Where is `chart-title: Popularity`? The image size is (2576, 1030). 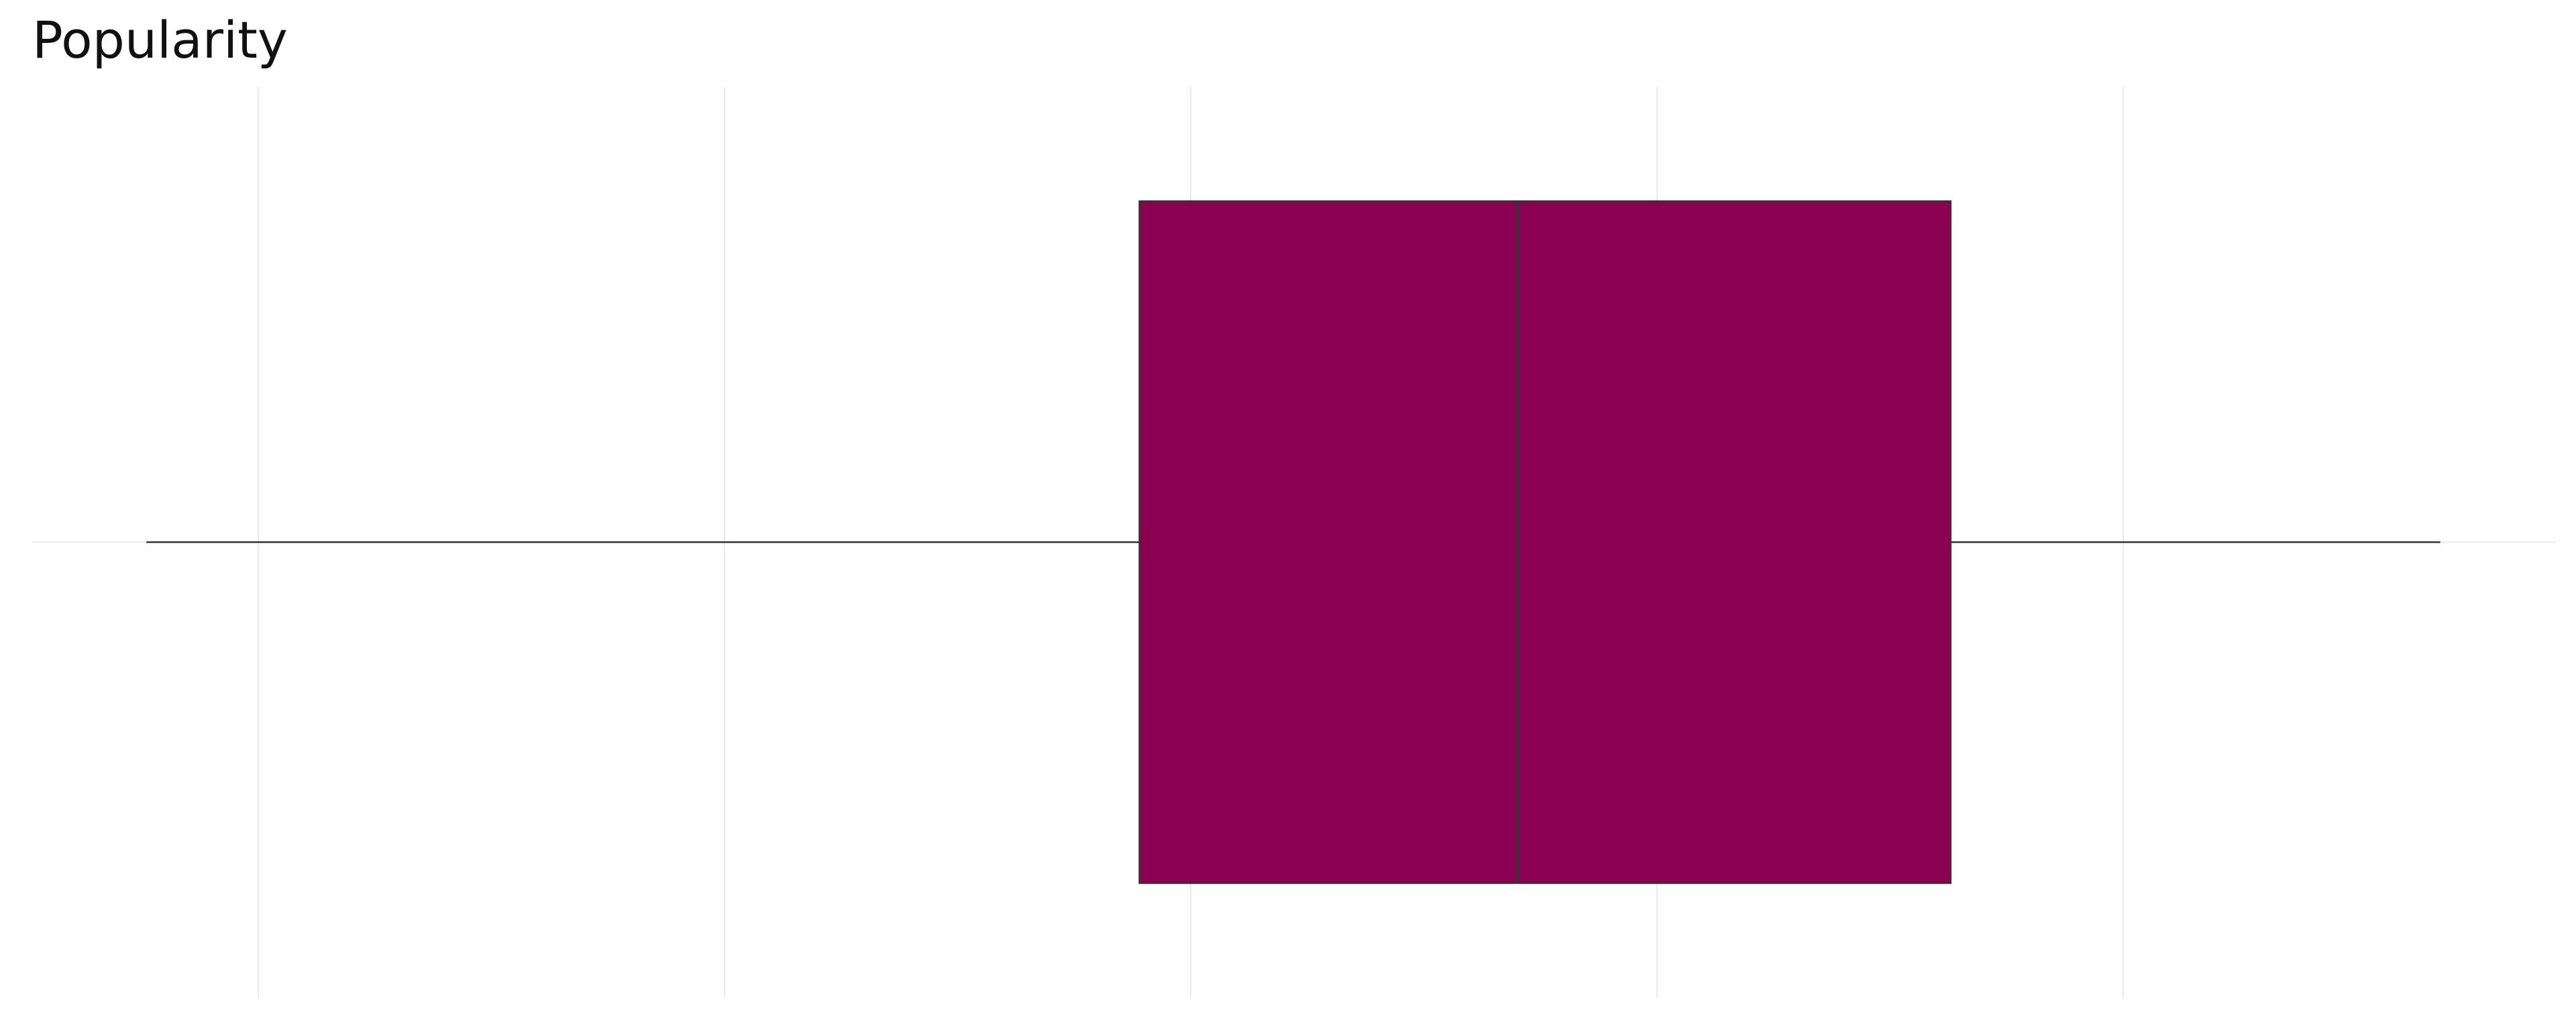
chart-title: Popularity is located at coordinates (160, 40).